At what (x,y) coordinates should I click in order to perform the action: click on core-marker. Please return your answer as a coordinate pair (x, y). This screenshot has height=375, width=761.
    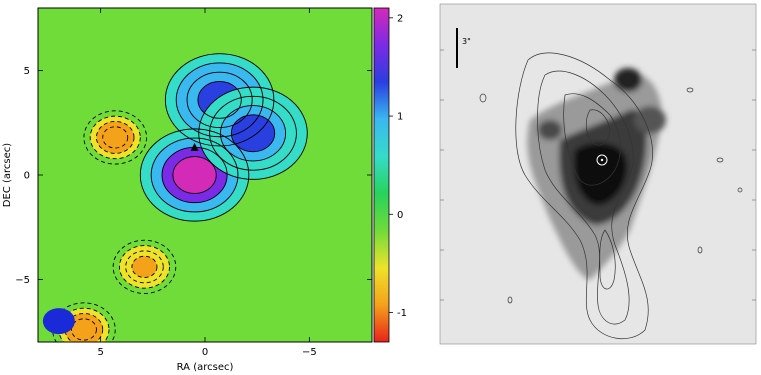
    Looking at the image, I should click on (602, 160).